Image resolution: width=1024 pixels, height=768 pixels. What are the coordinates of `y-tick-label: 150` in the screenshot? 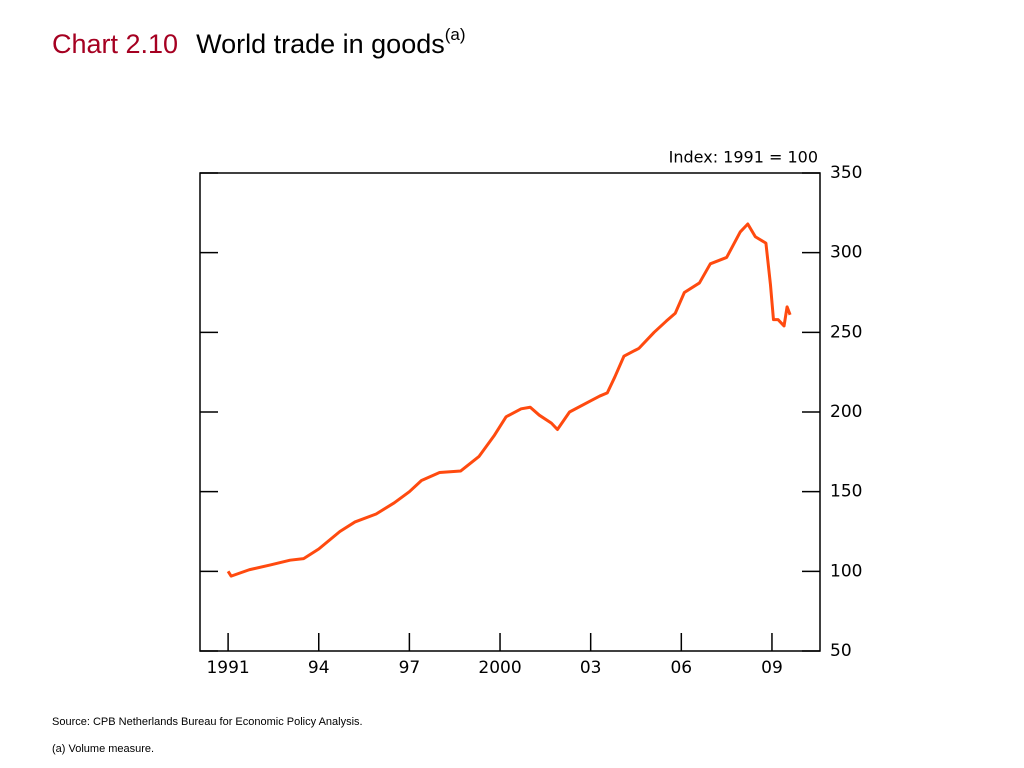 It's located at (846, 492).